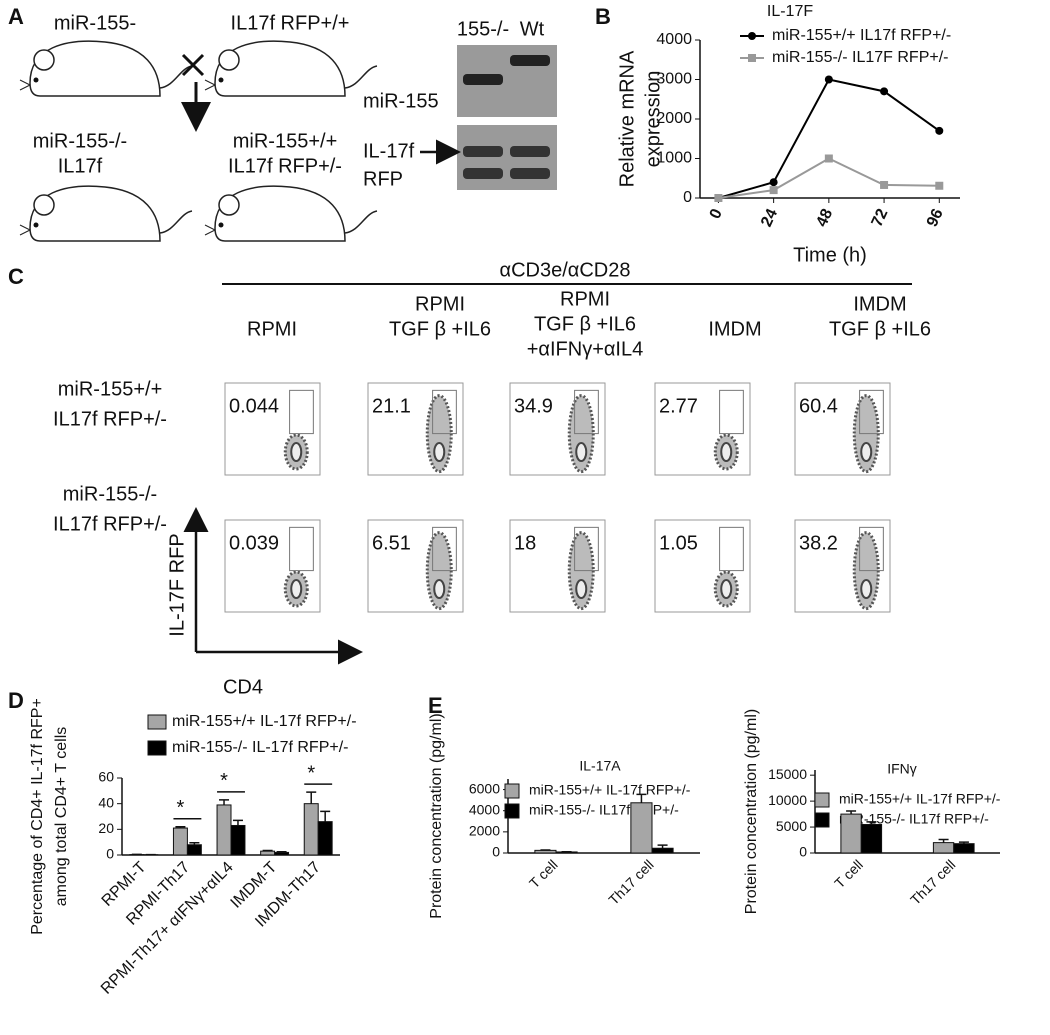  What do you see at coordinates (603, 16) in the screenshot?
I see `panel-letter: B` at bounding box center [603, 16].